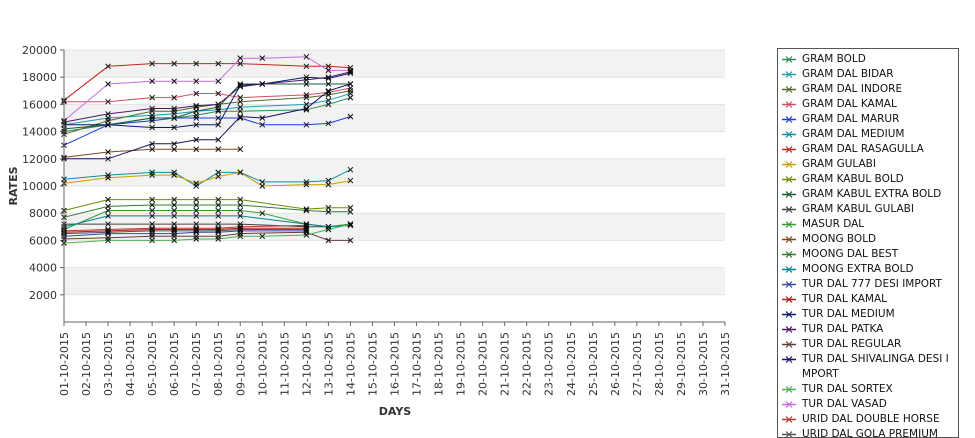  Describe the element at coordinates (868, 134) in the screenshot. I see `legend-item: GRAM DAL MEDIUM` at that location.